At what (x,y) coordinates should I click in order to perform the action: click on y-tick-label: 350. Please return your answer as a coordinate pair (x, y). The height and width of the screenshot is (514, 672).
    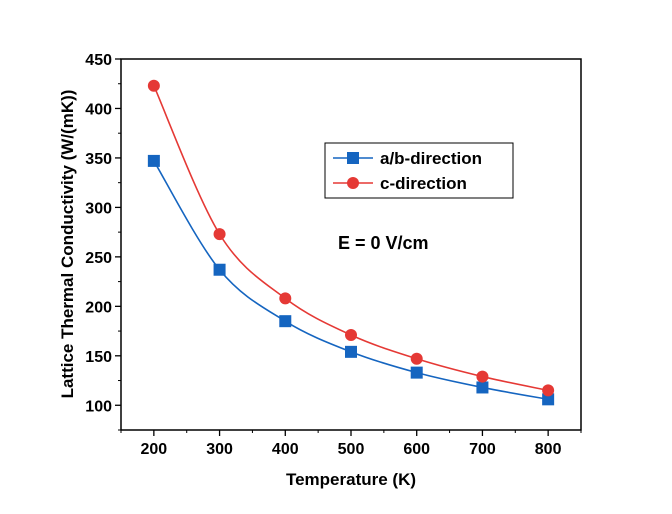
    Looking at the image, I should click on (98, 159).